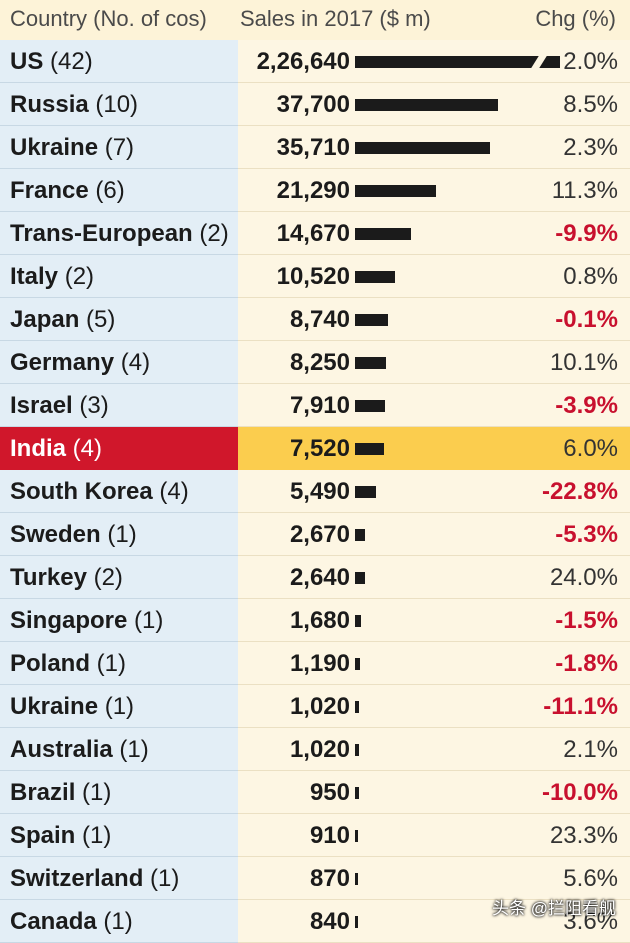  What do you see at coordinates (54, 706) in the screenshot?
I see `country-name: Ukraine` at bounding box center [54, 706].